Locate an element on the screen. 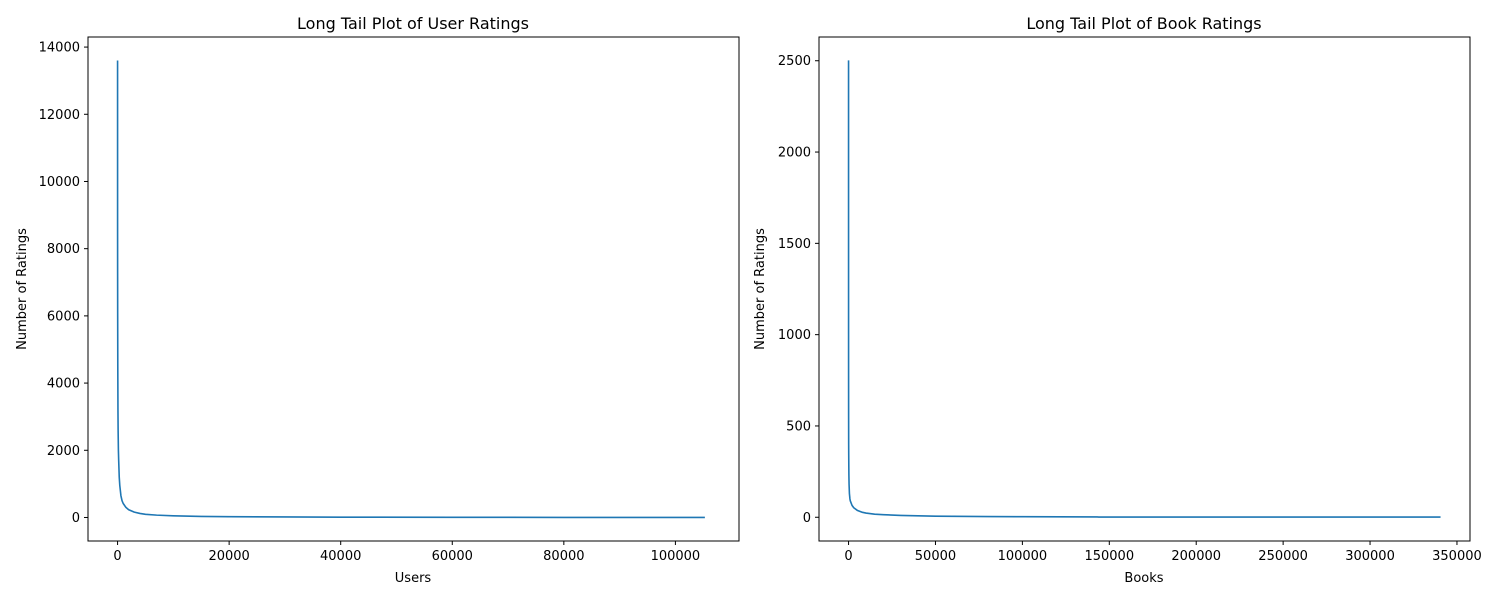  chart-title: Long Tail Plot of Book Ratings is located at coordinates (1143, 23).